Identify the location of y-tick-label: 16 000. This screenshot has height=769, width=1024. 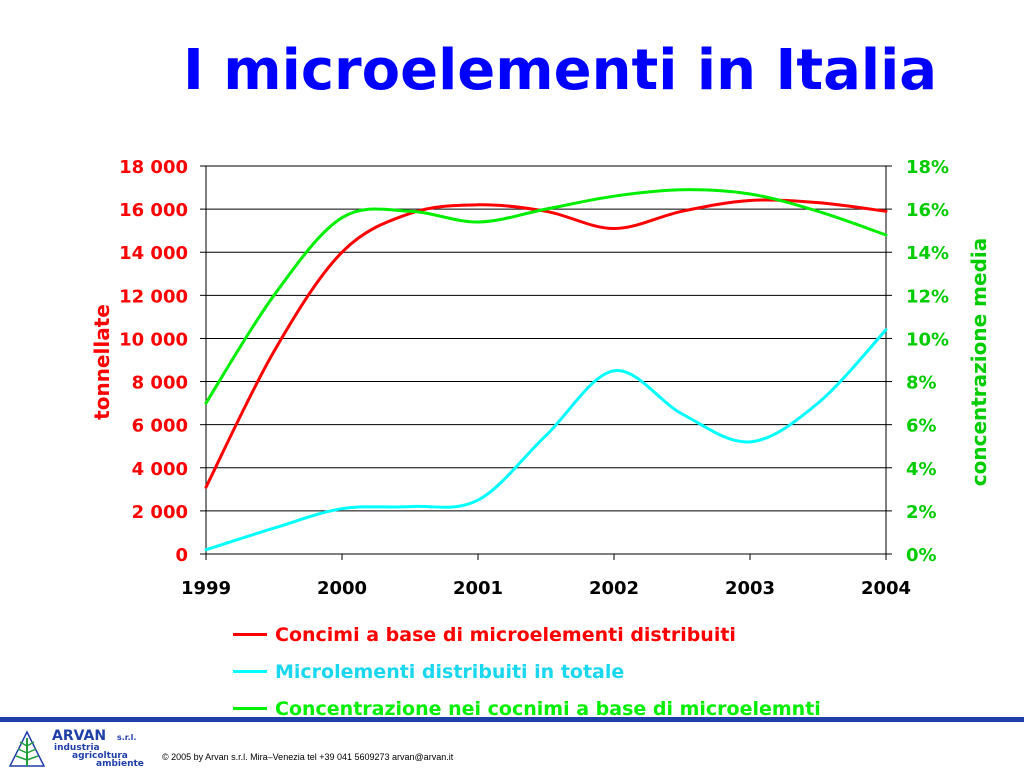
(153, 210).